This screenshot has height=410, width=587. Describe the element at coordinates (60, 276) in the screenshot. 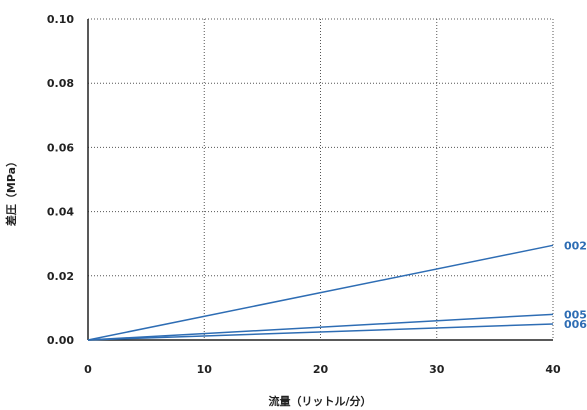

I see `y-tick-label: 0.02` at that location.